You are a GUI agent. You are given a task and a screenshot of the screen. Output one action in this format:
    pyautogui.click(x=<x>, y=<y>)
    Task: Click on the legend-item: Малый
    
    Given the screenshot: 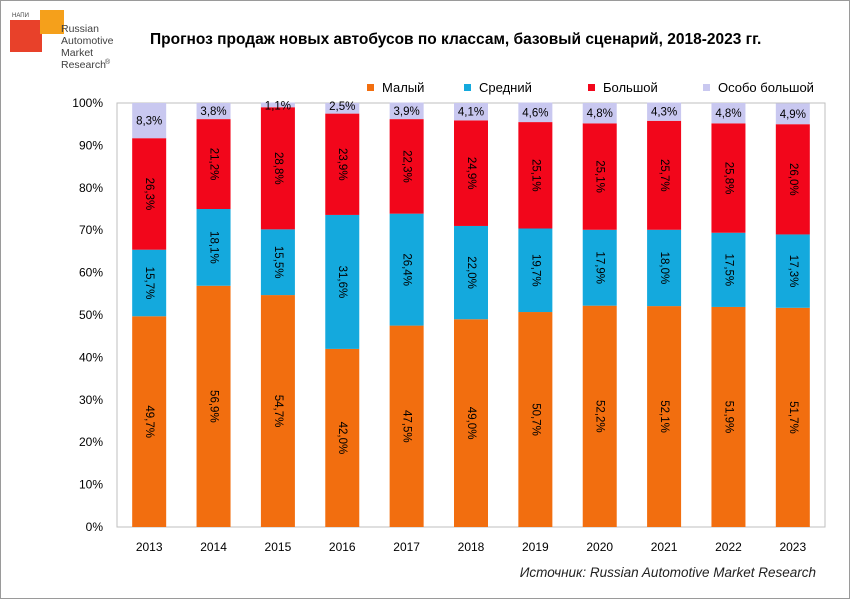 What is the action you would take?
    pyautogui.click(x=395, y=87)
    